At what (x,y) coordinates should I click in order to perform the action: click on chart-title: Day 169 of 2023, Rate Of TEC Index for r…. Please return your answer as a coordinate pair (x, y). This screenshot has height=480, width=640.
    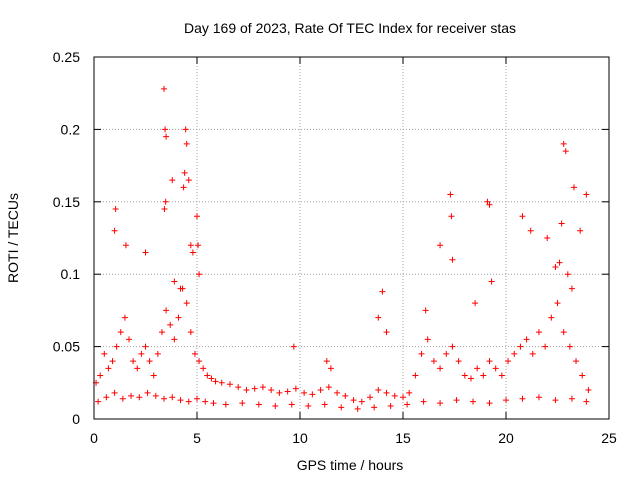
    Looking at the image, I should click on (350, 28).